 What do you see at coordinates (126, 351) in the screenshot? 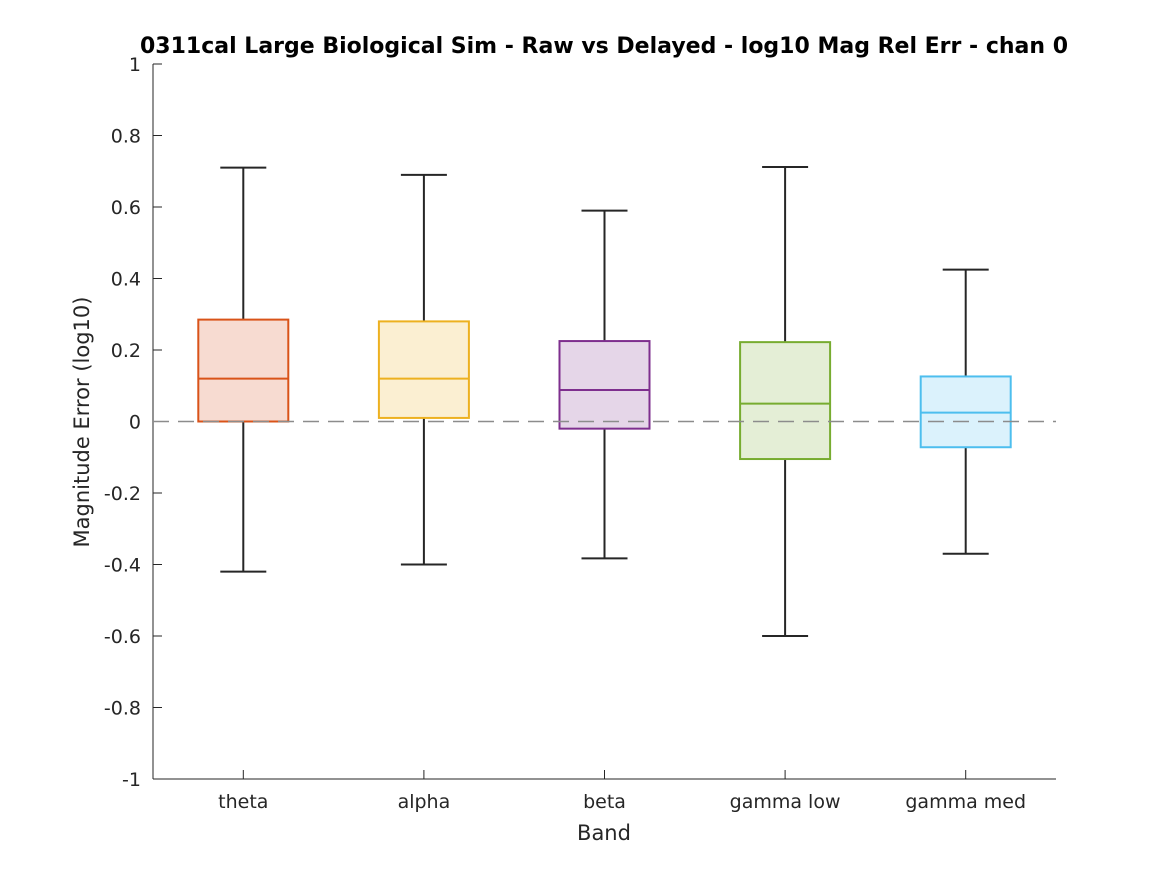
I see `y-tick-label: 0.2` at bounding box center [126, 351].